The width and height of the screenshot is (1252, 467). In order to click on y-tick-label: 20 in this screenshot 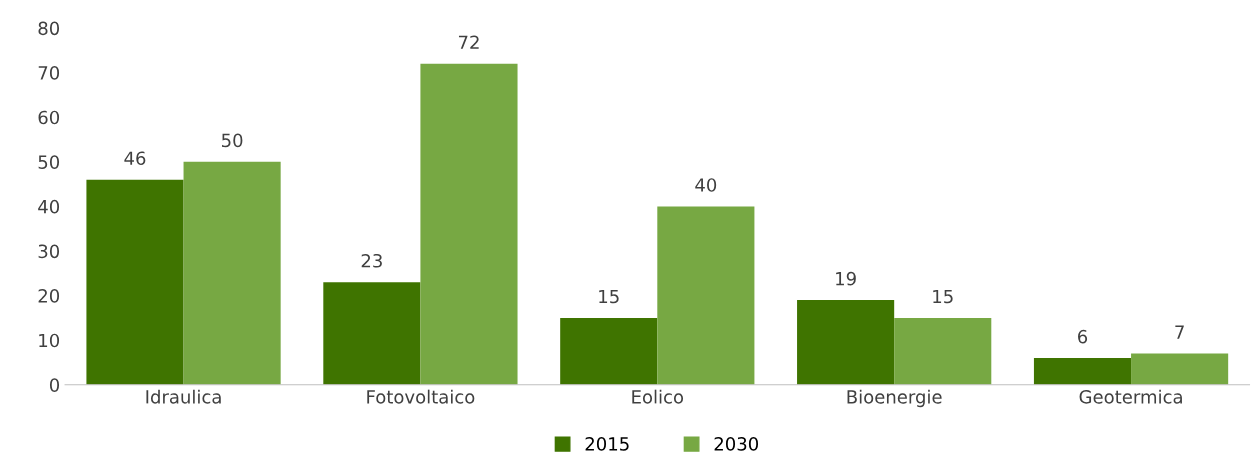, I will do `click(49, 296)`.